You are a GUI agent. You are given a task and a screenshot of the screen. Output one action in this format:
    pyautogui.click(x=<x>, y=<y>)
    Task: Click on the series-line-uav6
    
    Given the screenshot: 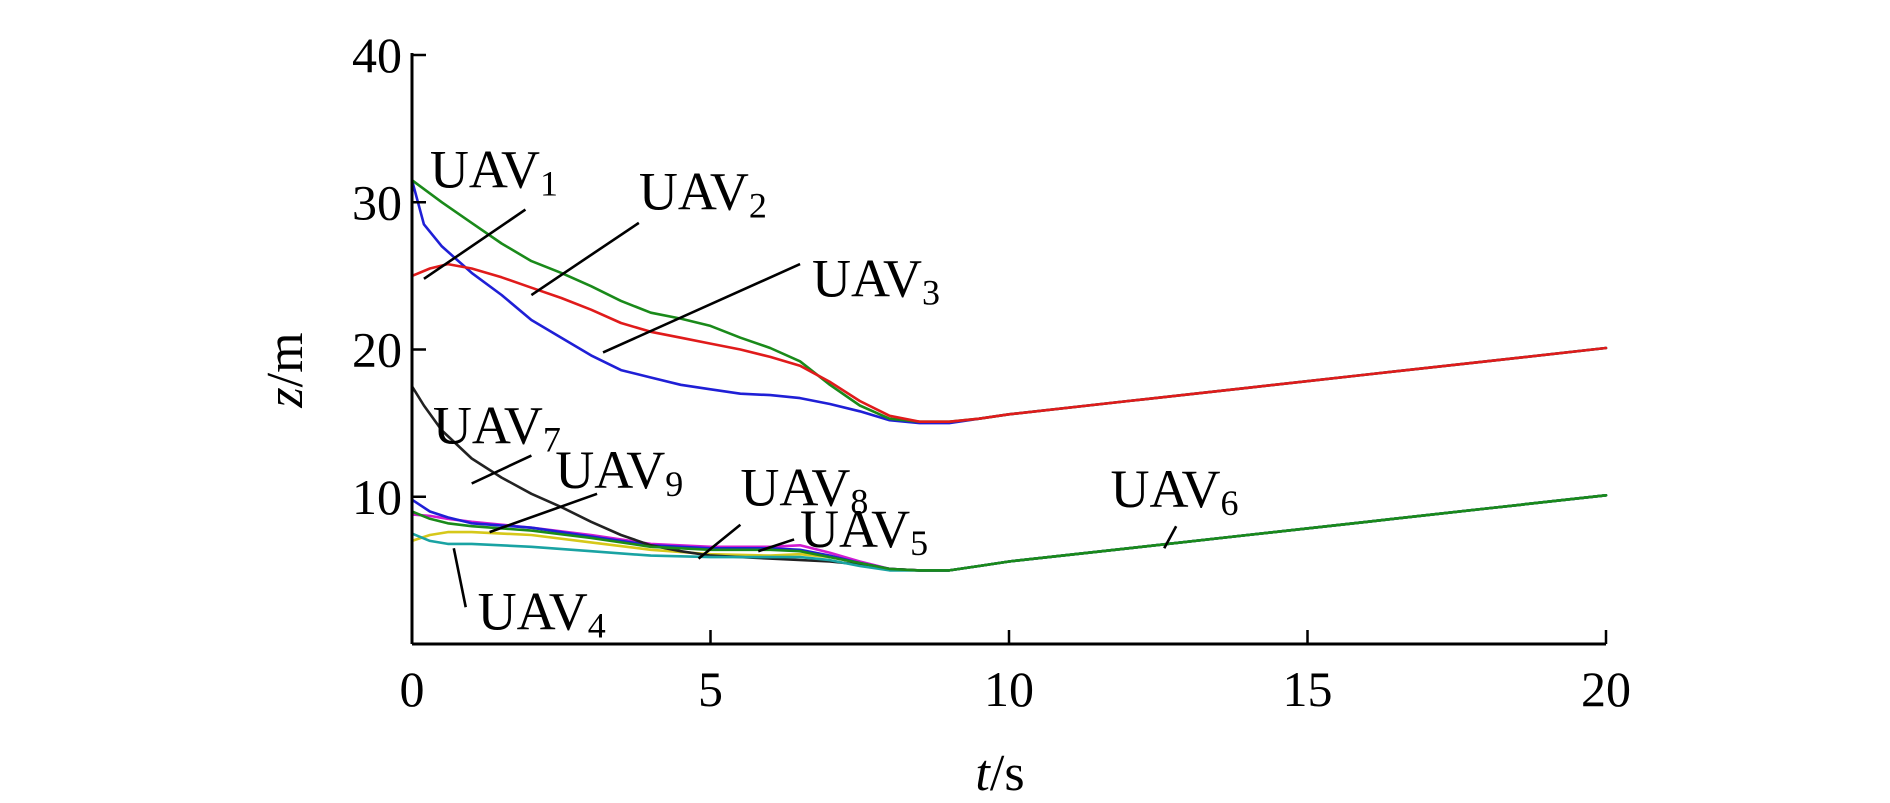 What is the action you would take?
    pyautogui.click(x=1009, y=532)
    